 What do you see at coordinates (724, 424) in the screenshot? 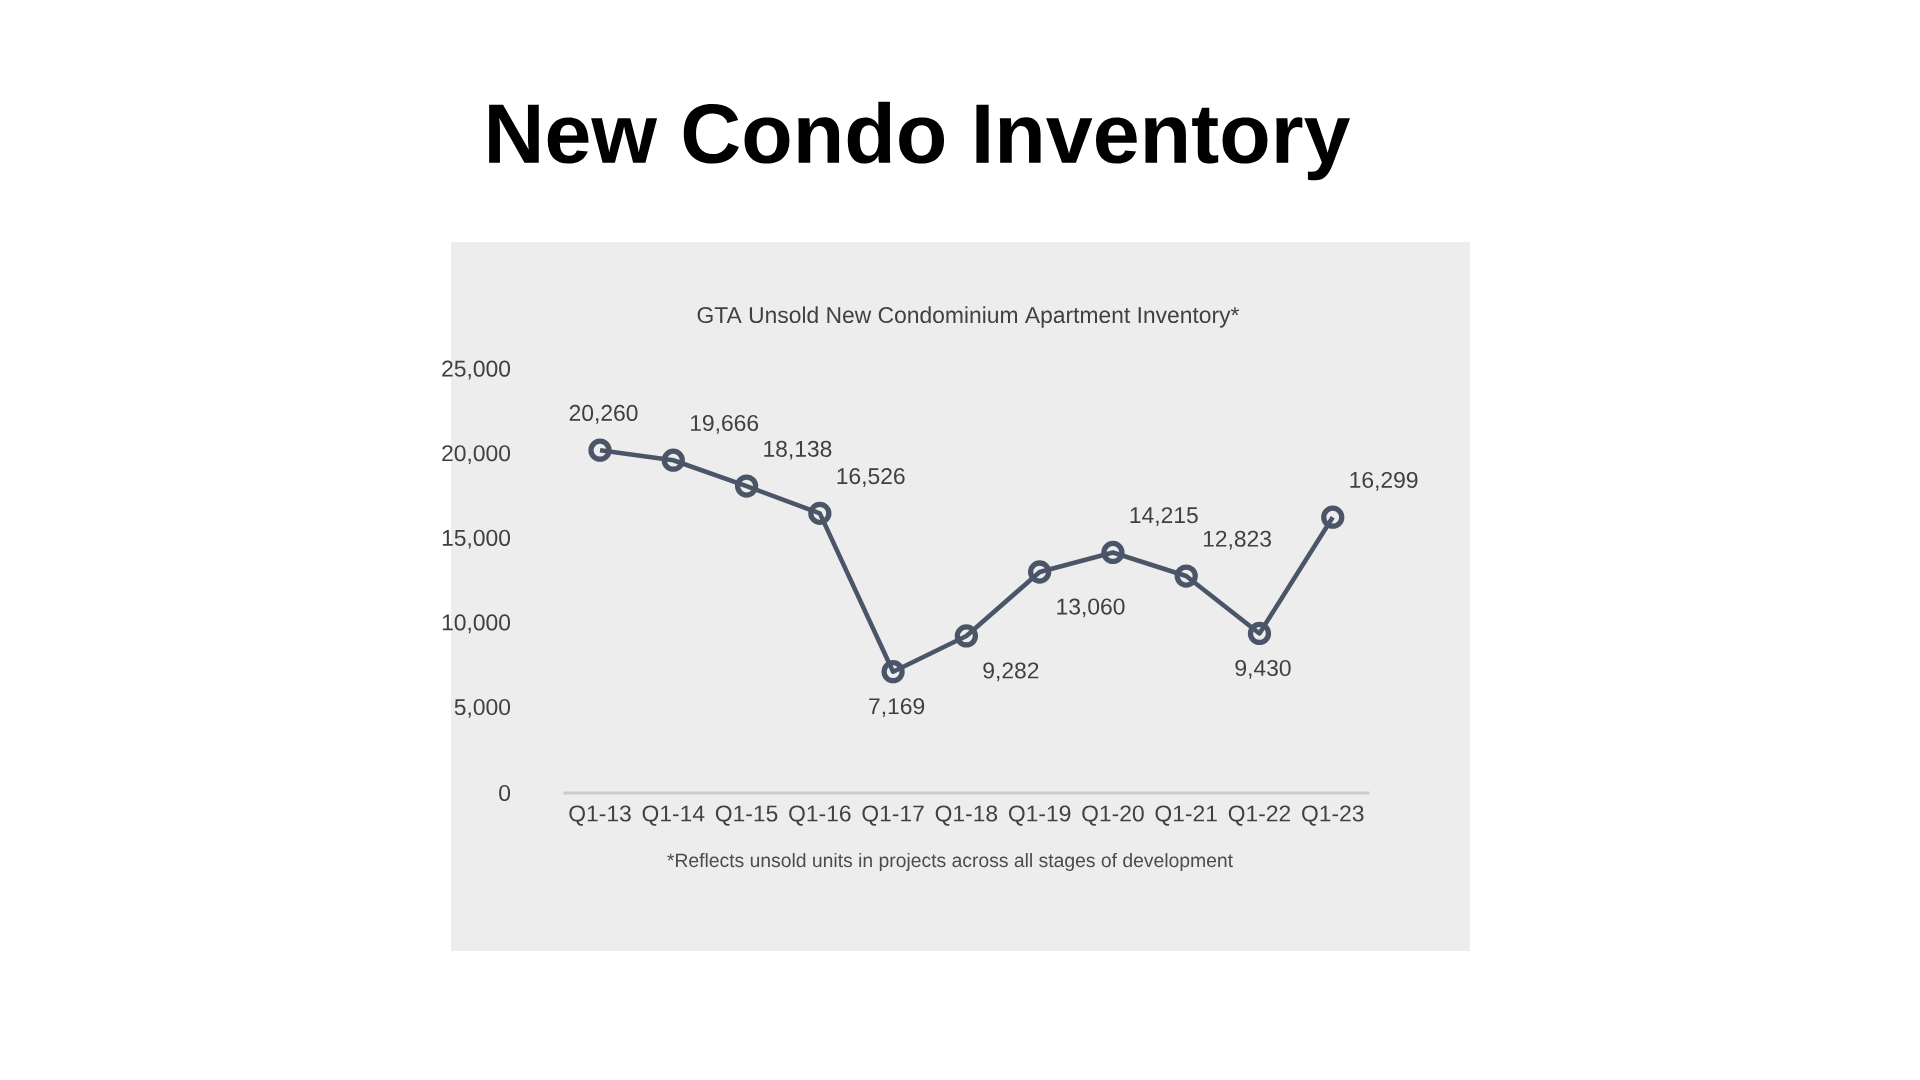
I see `data-label: 19,666` at bounding box center [724, 424].